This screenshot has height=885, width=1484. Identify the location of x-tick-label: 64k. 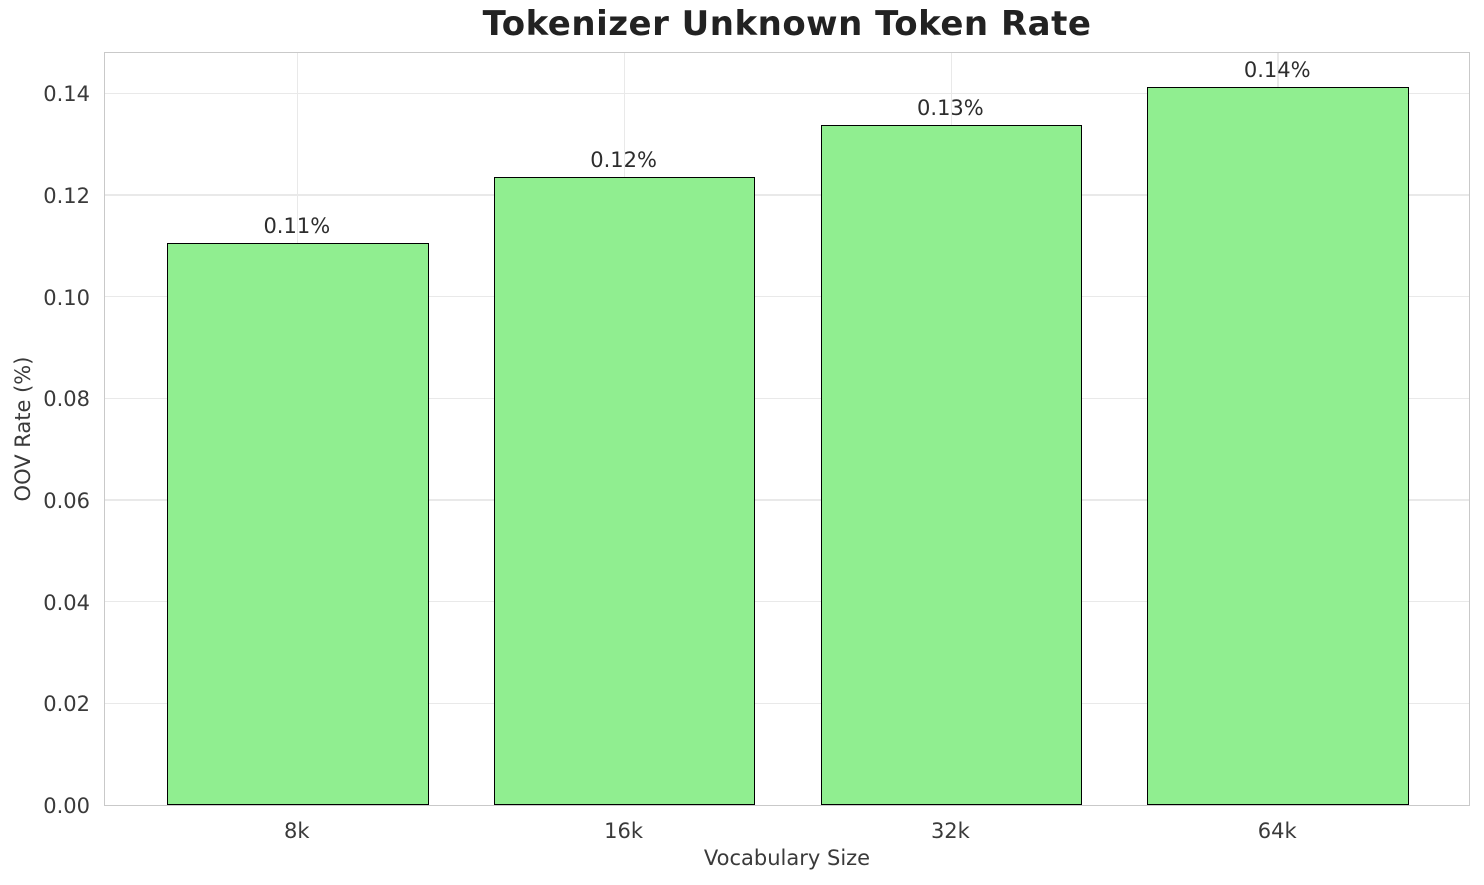
(1277, 831).